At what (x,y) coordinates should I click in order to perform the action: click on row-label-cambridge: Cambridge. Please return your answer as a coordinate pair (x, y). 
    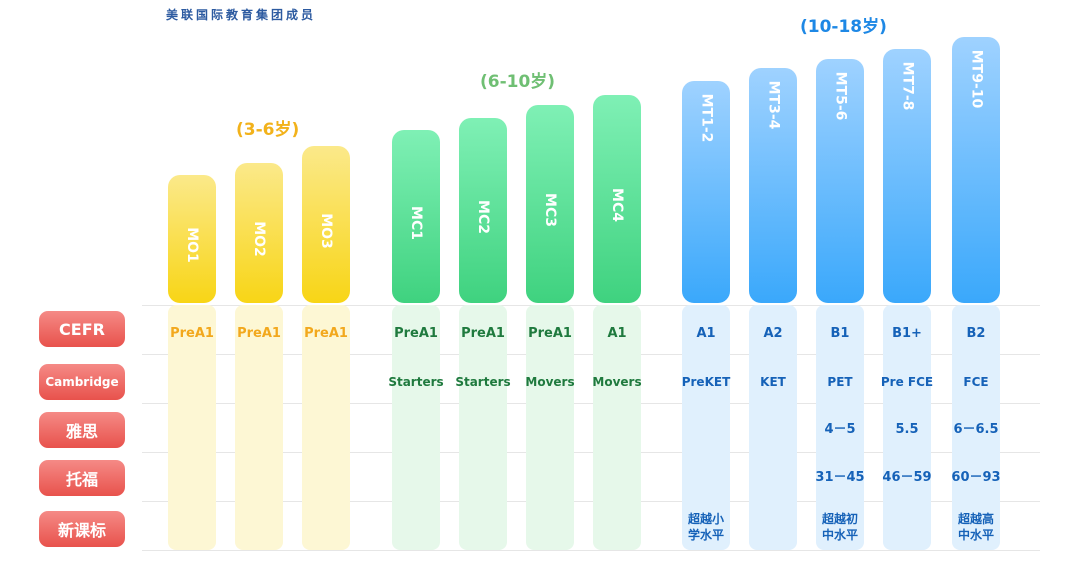
    Looking at the image, I should click on (82, 382).